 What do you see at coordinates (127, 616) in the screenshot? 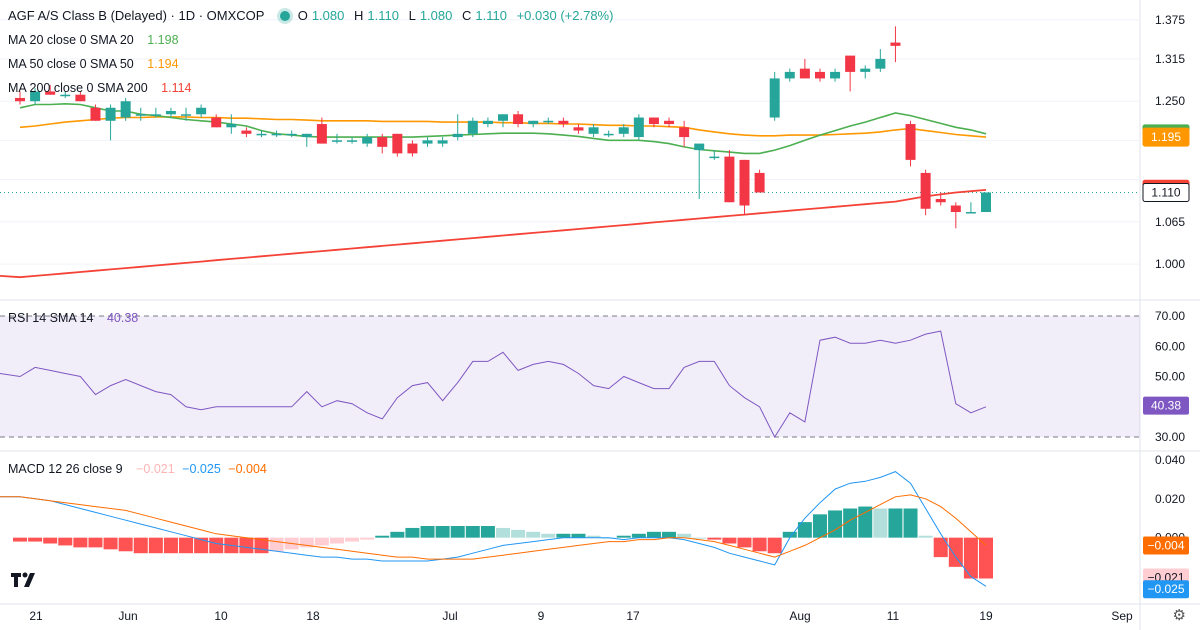
I see `time-tick-label: Jun` at bounding box center [127, 616].